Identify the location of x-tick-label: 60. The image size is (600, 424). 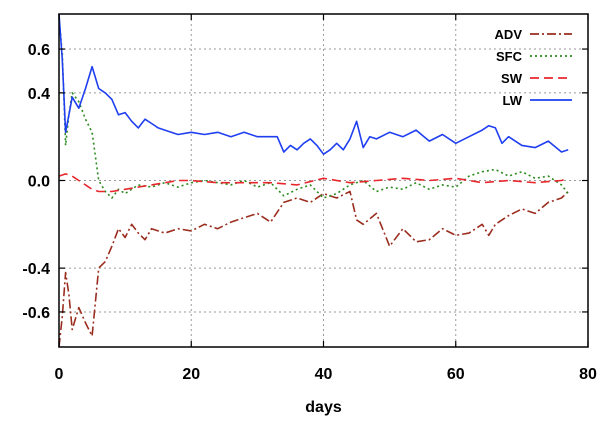
(456, 374).